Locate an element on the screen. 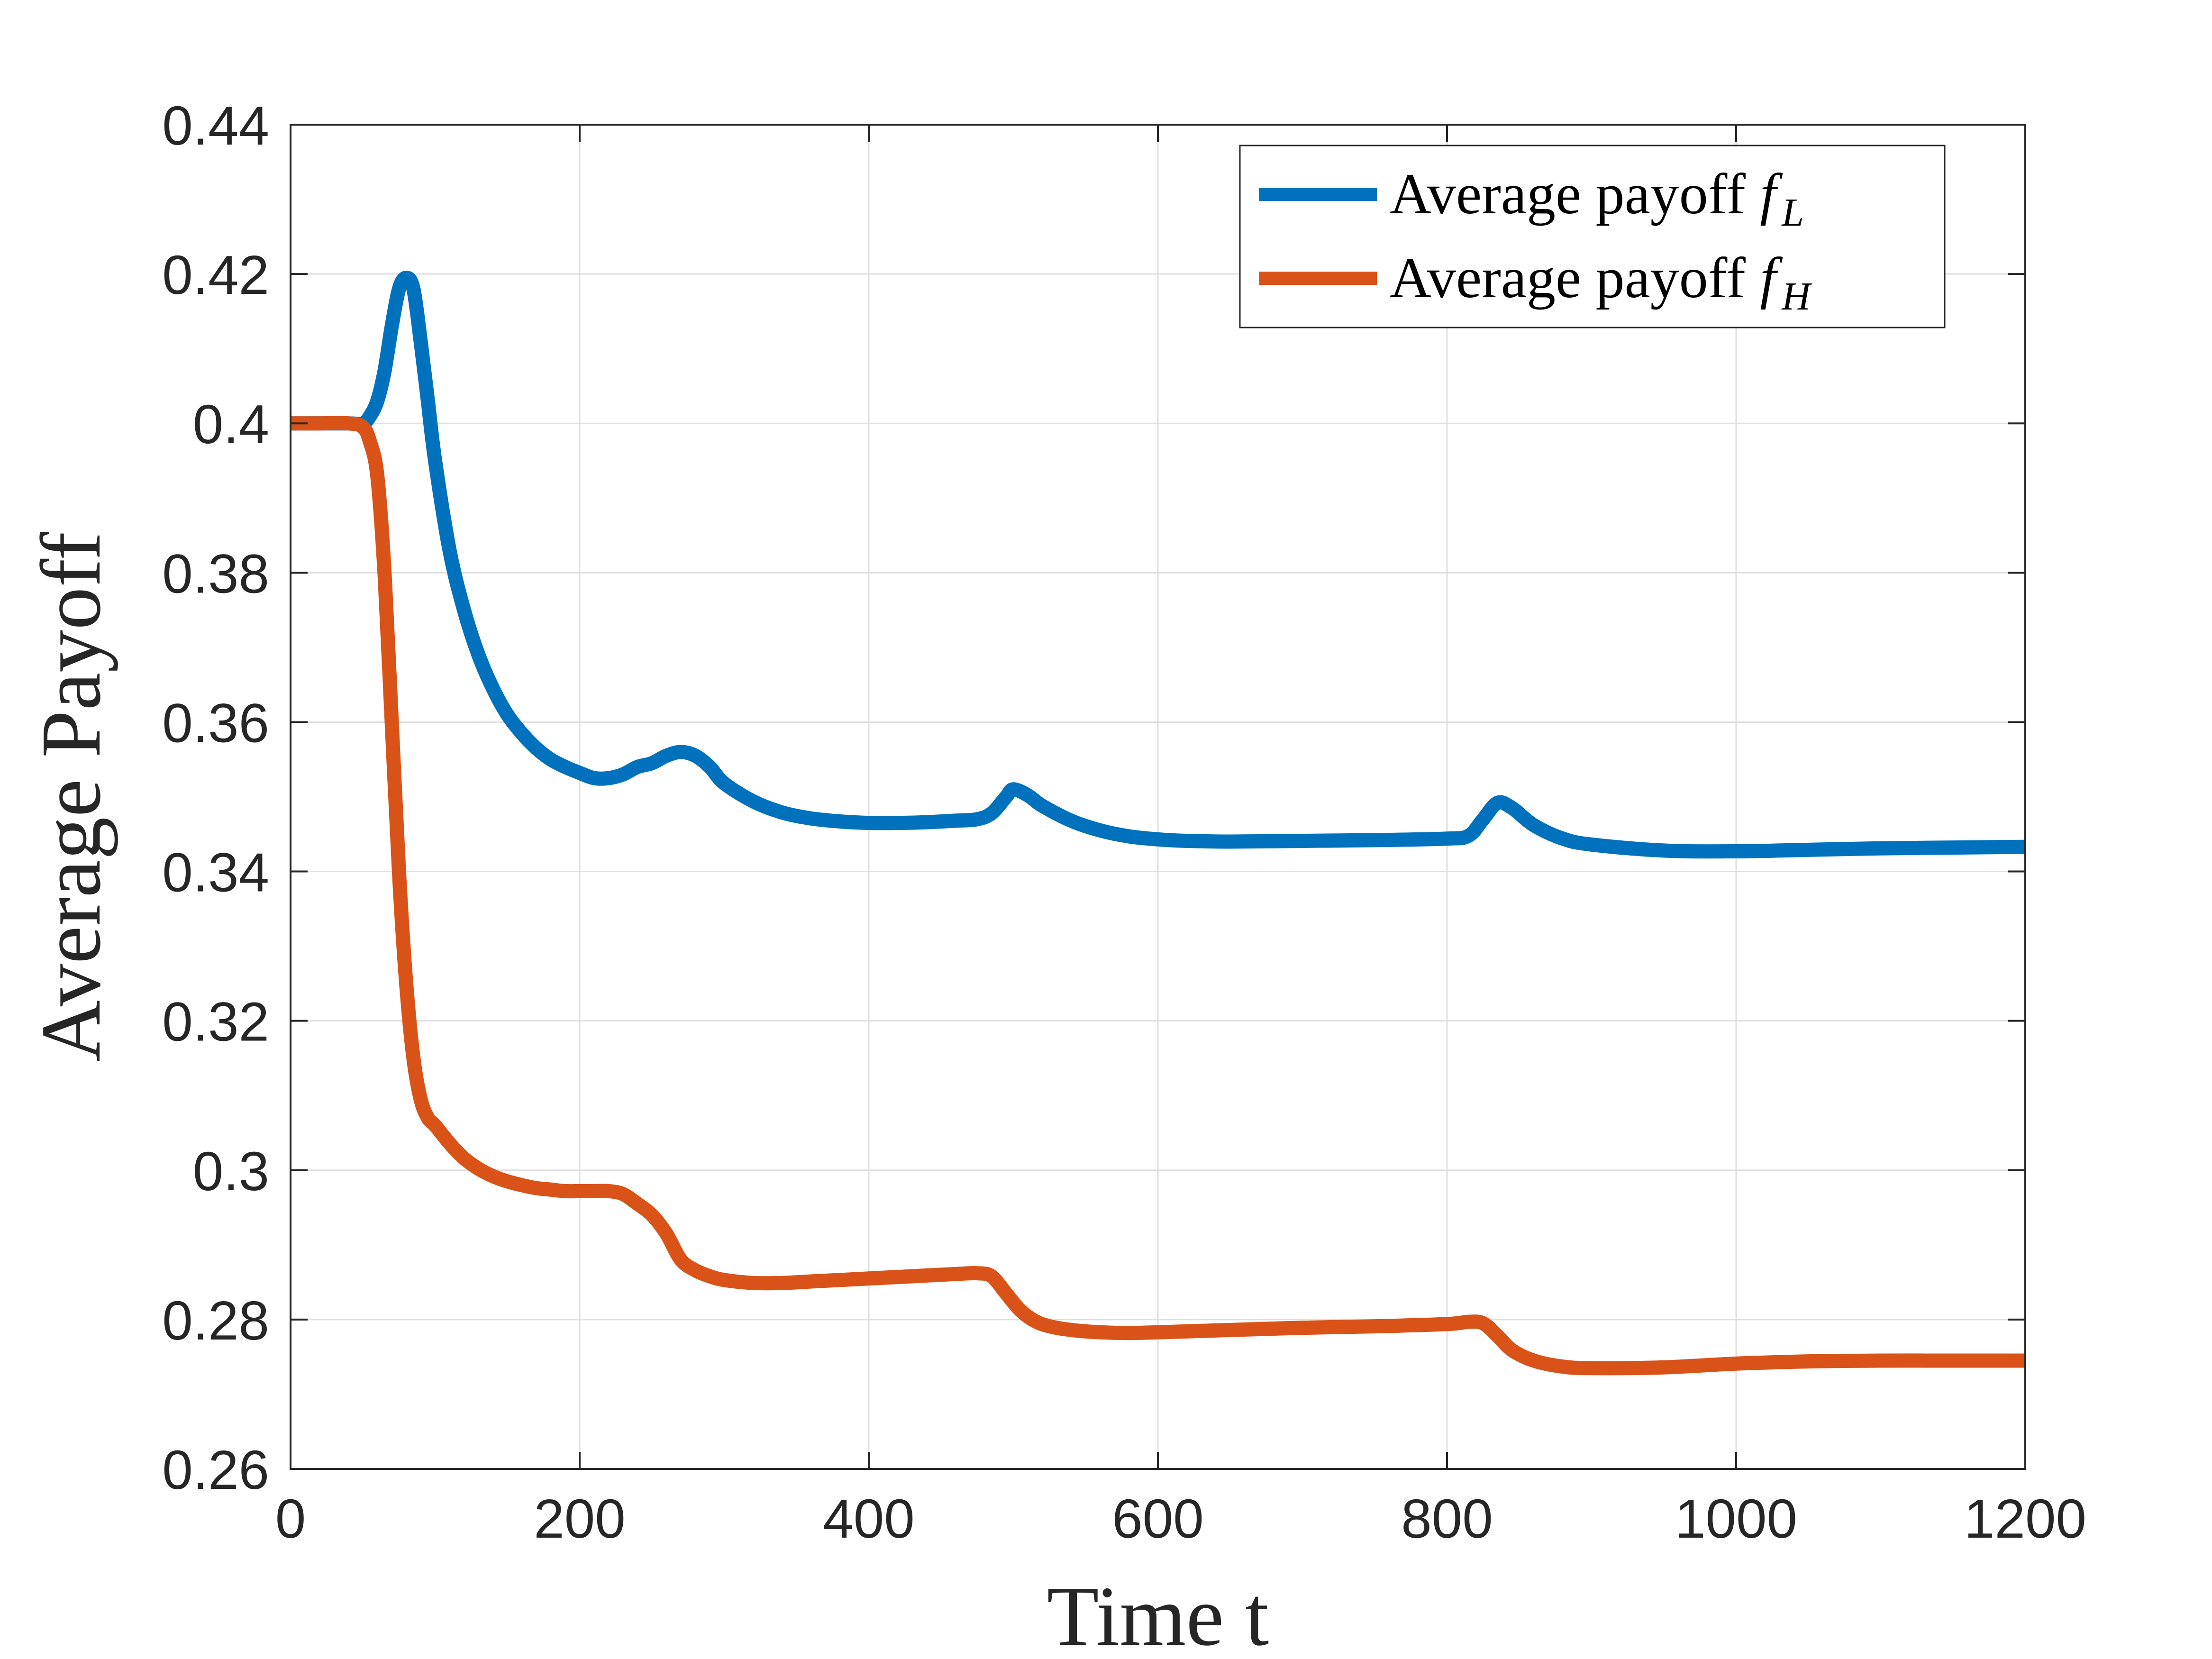 Image resolution: width=2212 pixels, height=1659 pixels. x-tick-label: 1000 is located at coordinates (1736, 1519).